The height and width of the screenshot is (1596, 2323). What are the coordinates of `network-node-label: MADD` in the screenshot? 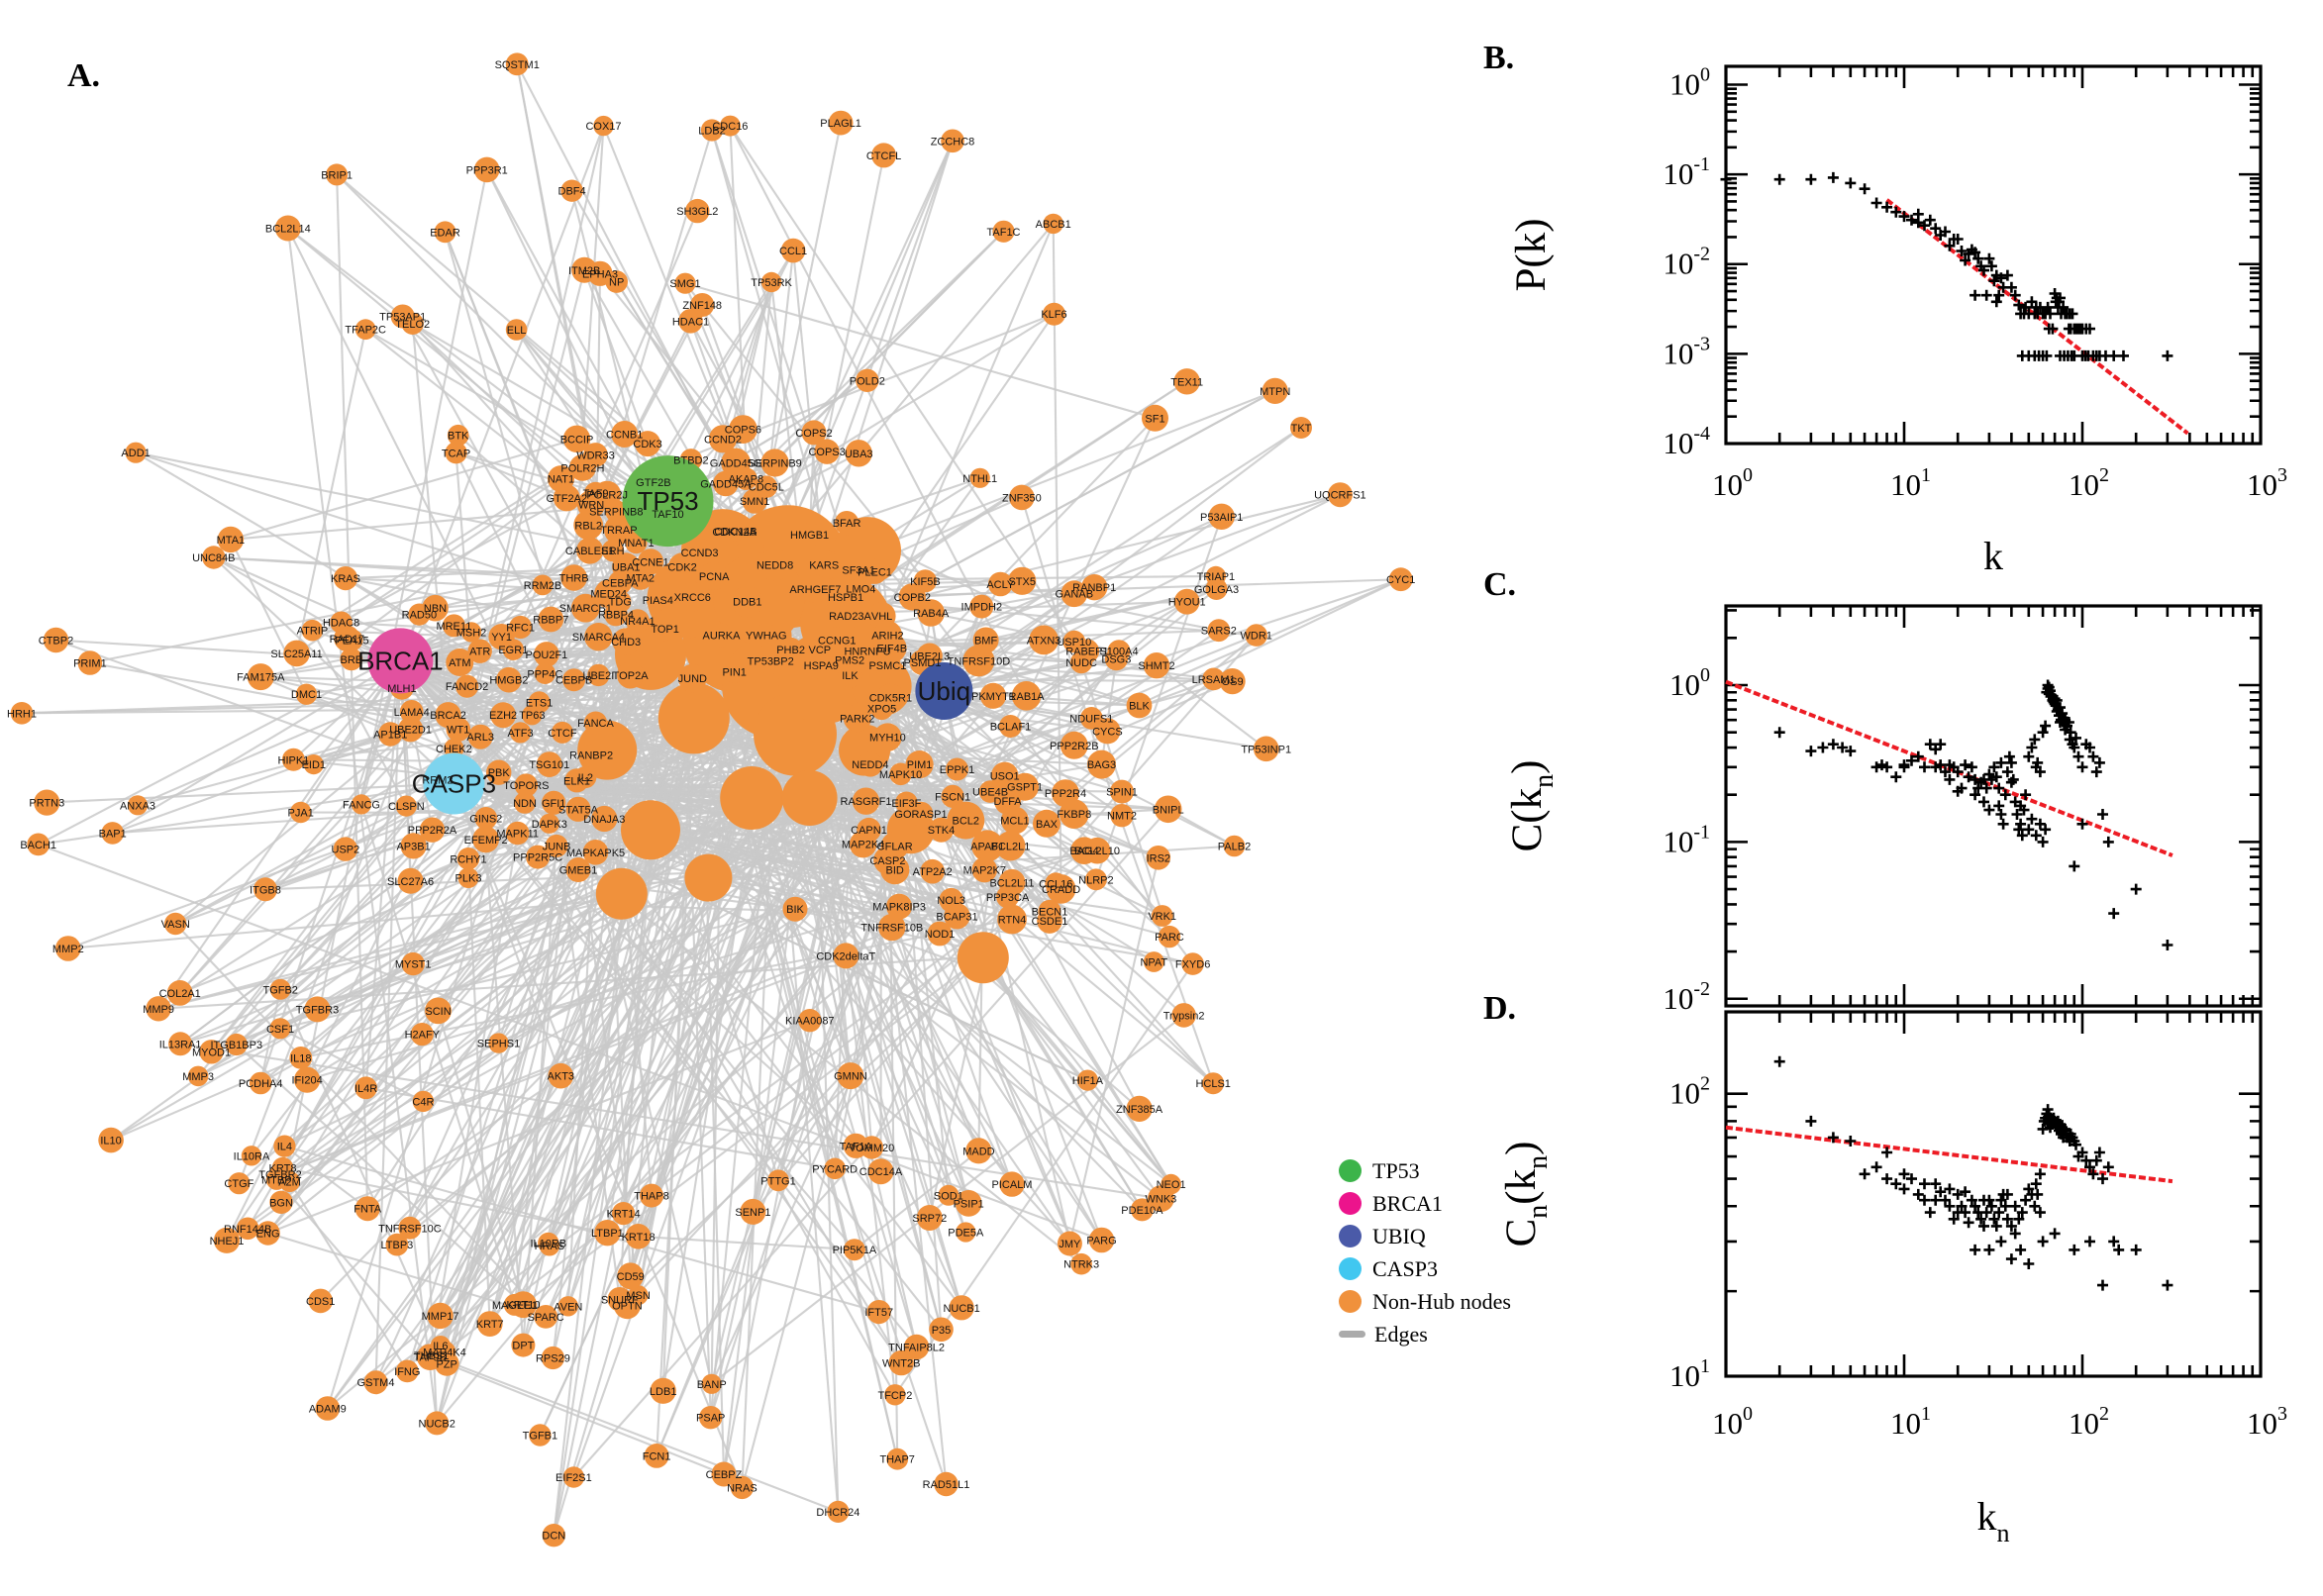 It's located at (978, 1151).